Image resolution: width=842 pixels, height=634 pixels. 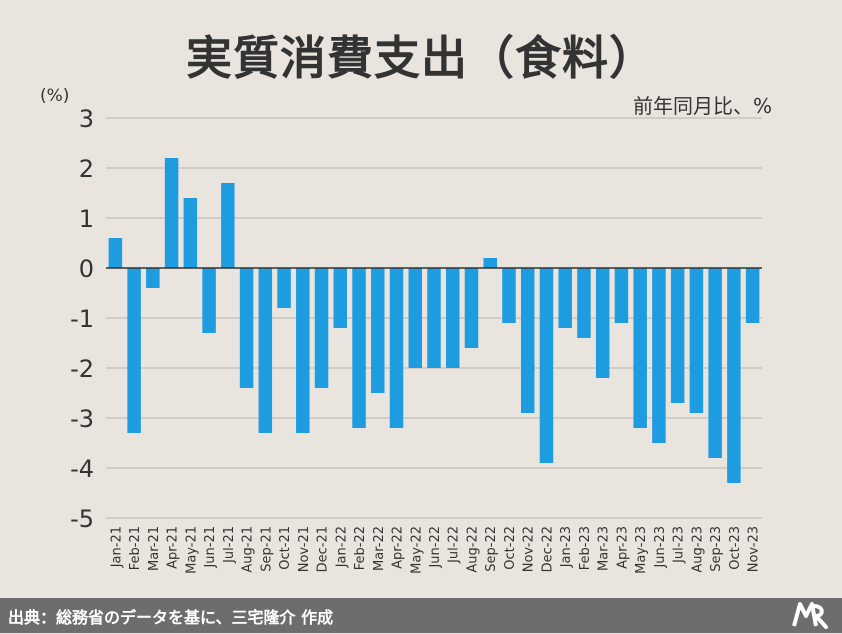 I want to click on x-tick-label: Mar-21, so click(x=154, y=548).